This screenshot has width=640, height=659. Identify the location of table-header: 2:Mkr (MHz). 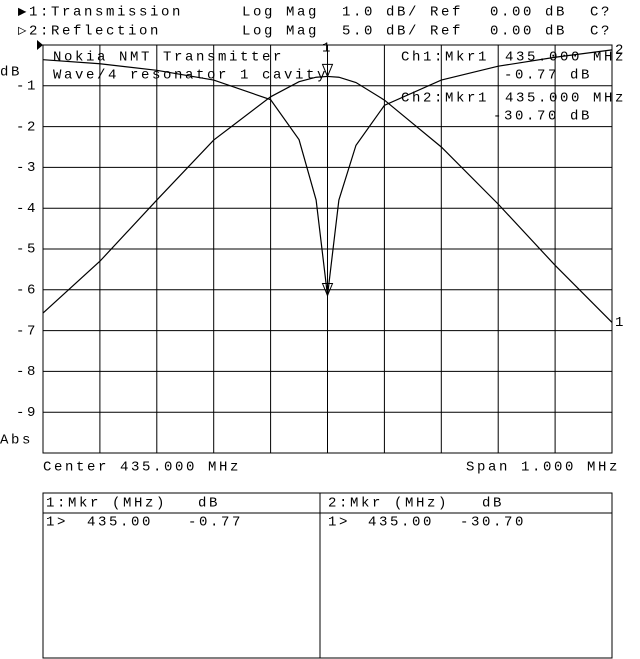
(388, 504).